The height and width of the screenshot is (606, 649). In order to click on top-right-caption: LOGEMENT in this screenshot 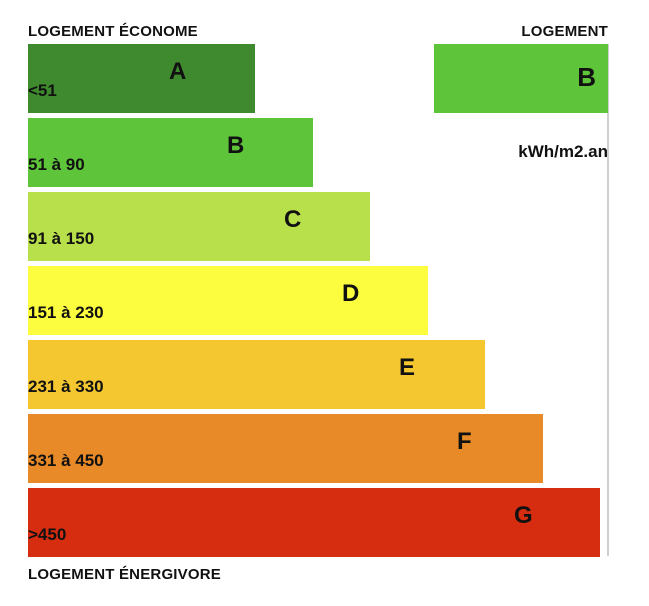, I will do `click(564, 31)`.